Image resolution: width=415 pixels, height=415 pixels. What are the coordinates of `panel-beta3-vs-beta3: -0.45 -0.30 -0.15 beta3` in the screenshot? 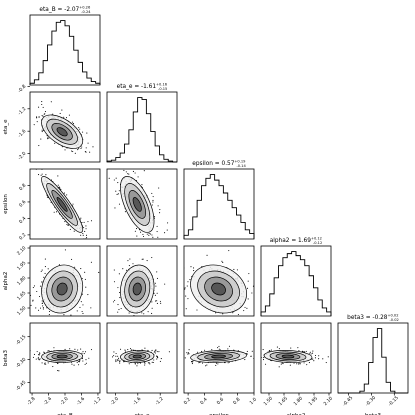 It's located at (373, 368).